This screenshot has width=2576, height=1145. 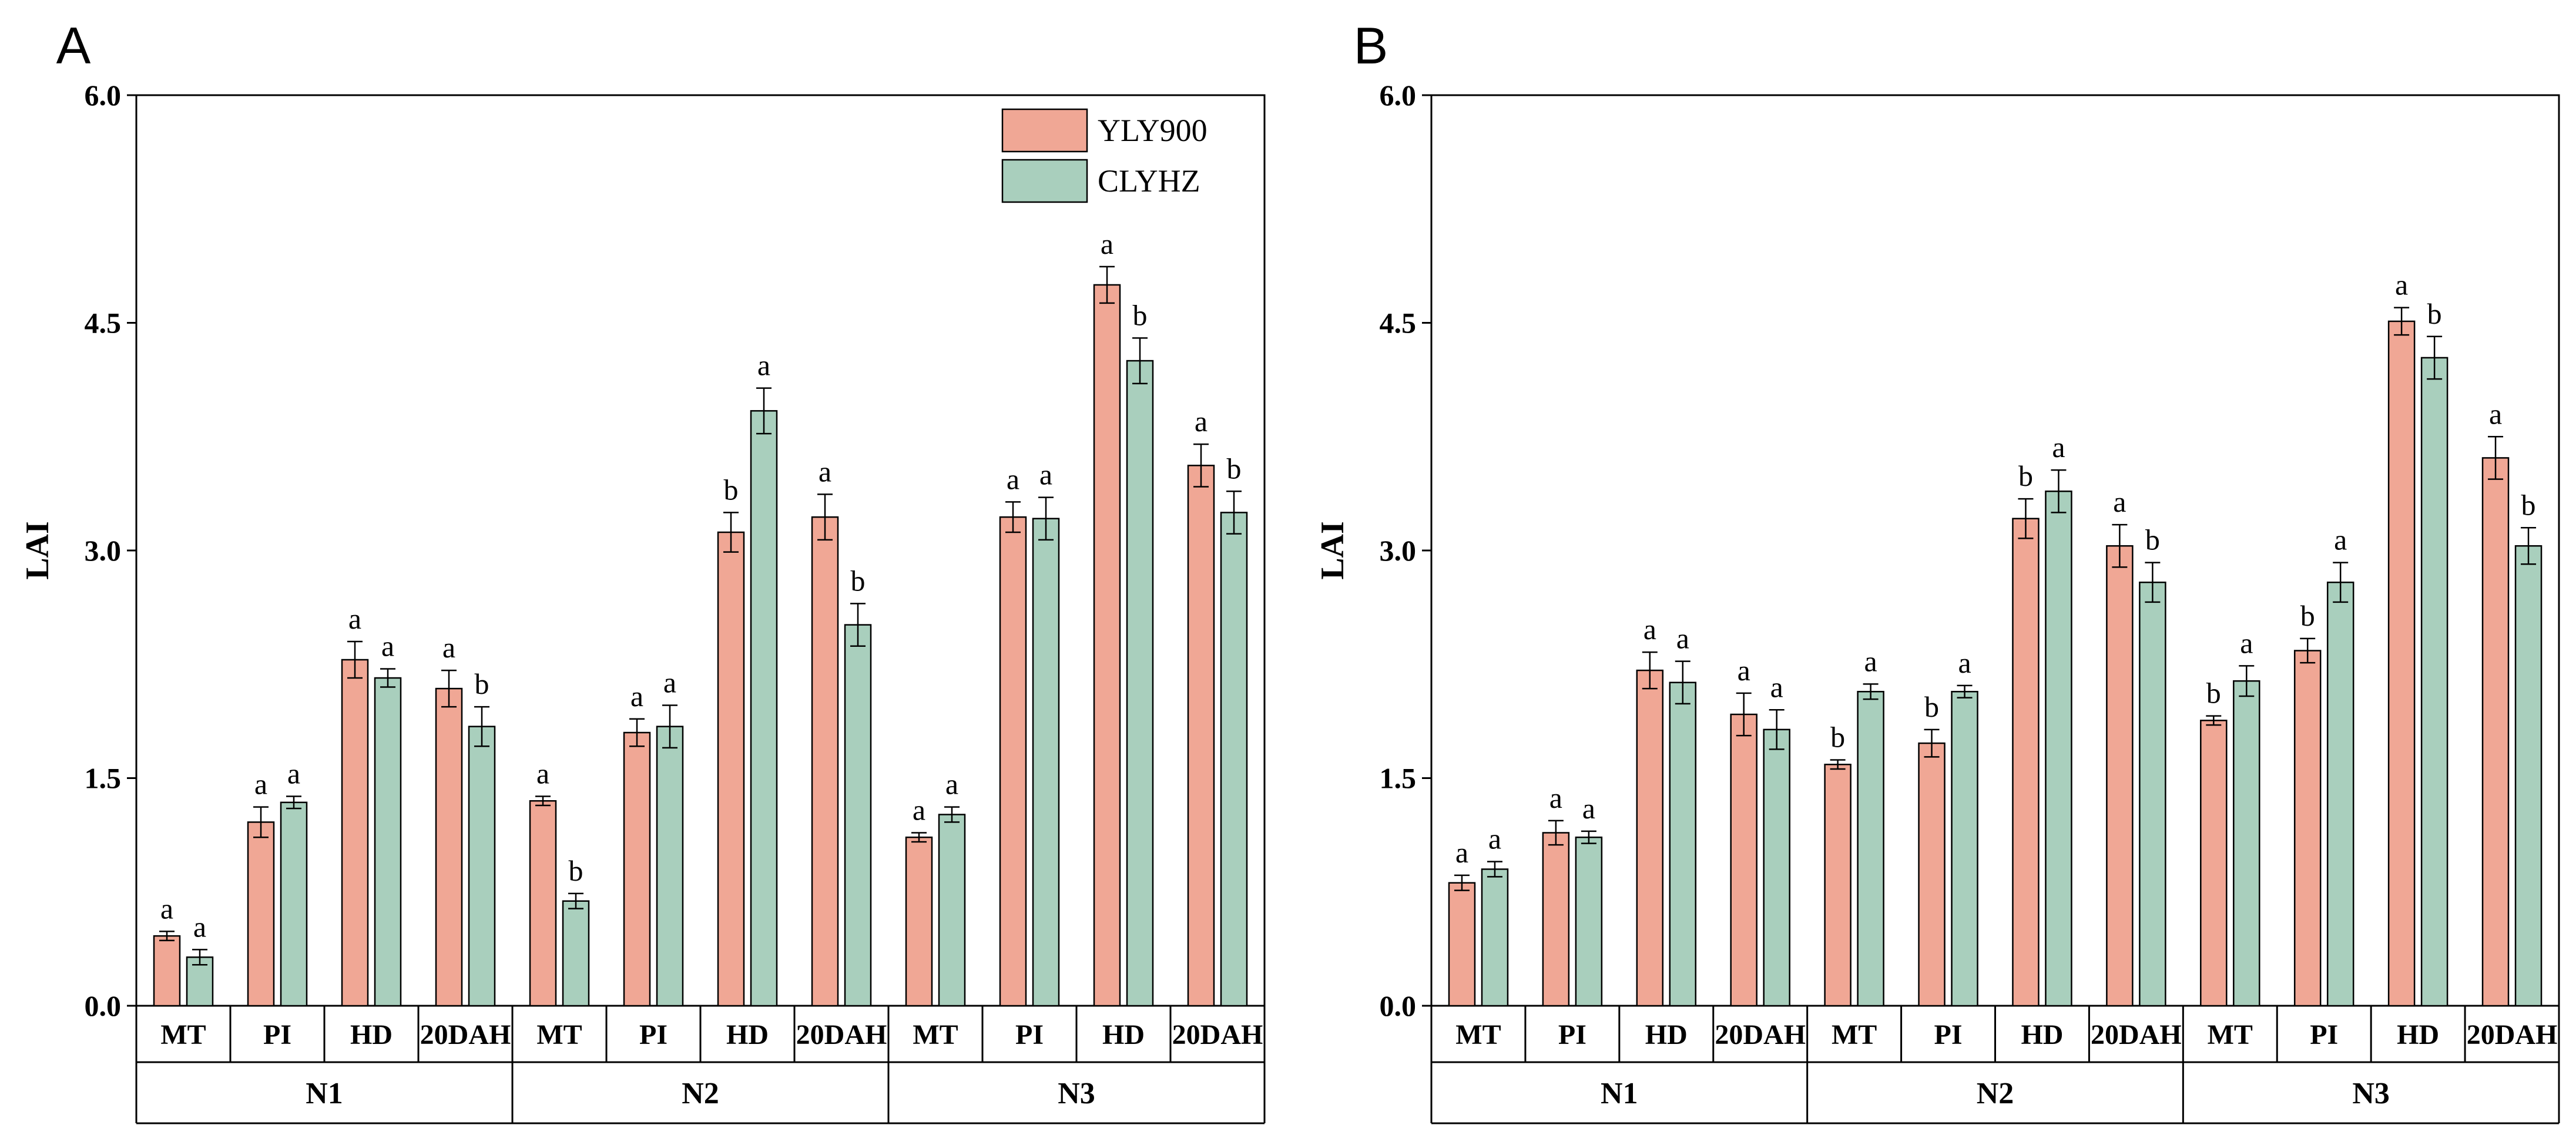 I want to click on y-tick-label: 0.0, so click(x=104, y=1005).